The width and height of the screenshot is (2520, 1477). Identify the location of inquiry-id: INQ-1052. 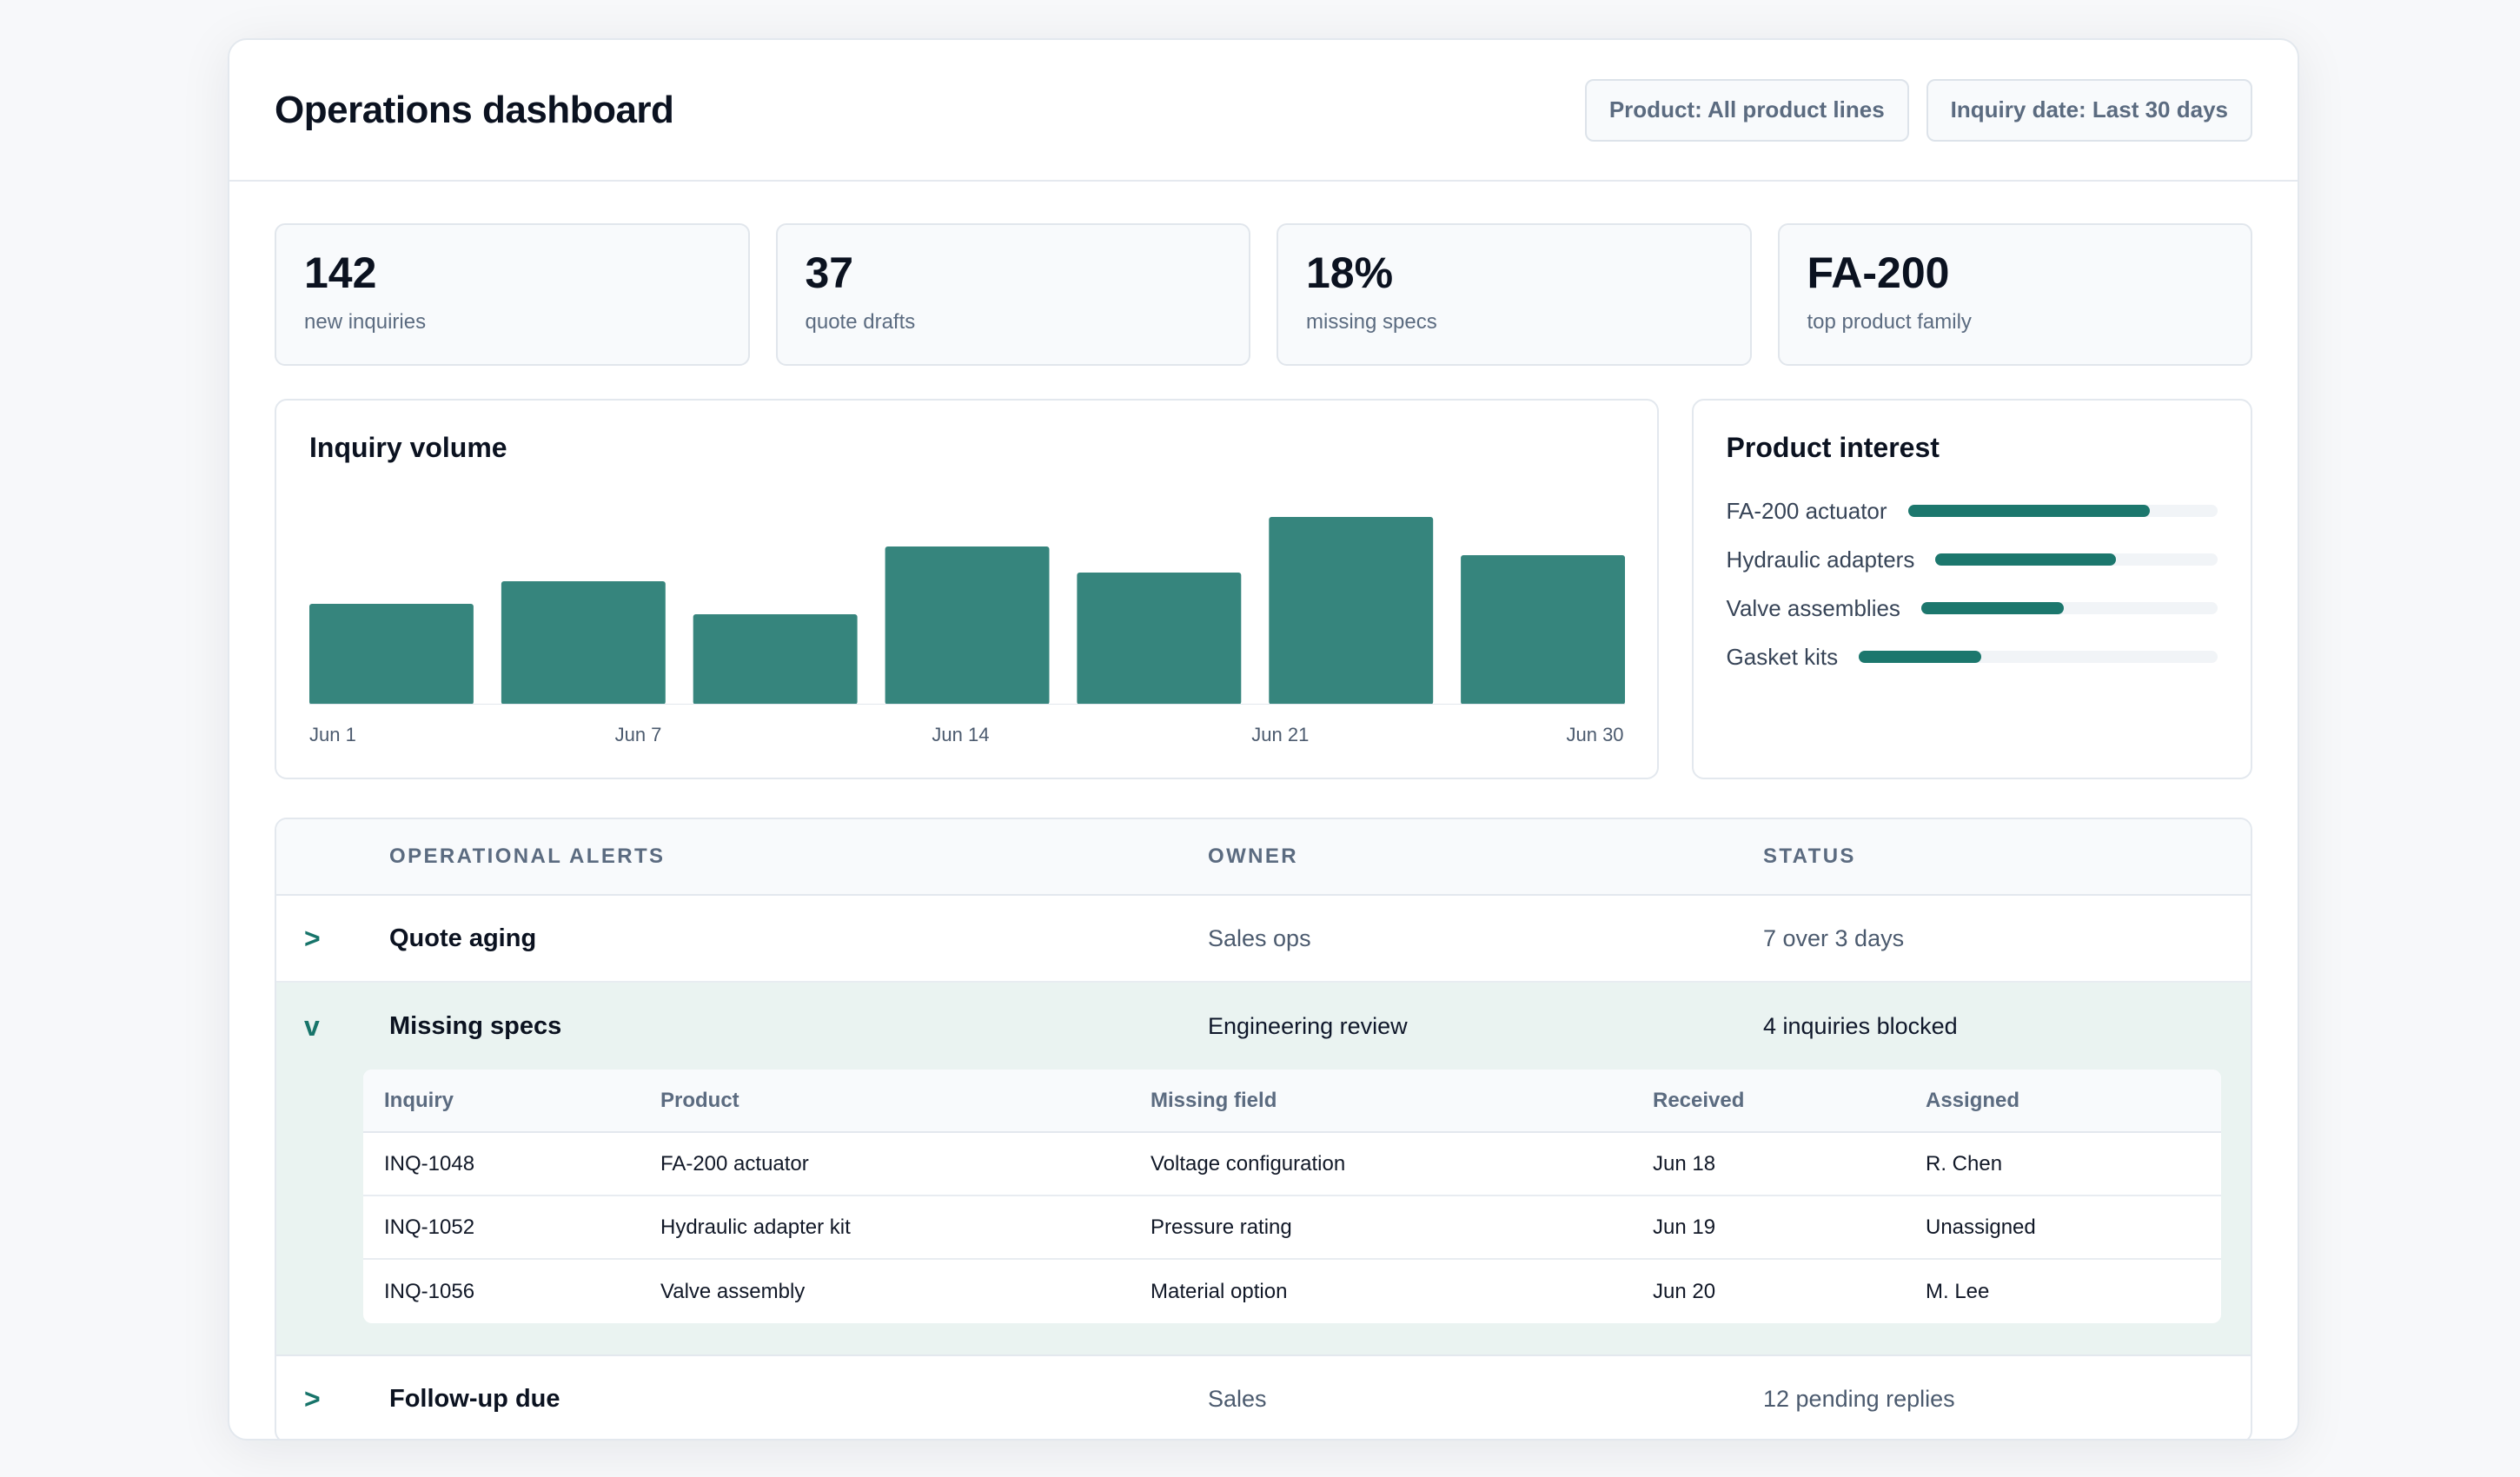
(429, 1227).